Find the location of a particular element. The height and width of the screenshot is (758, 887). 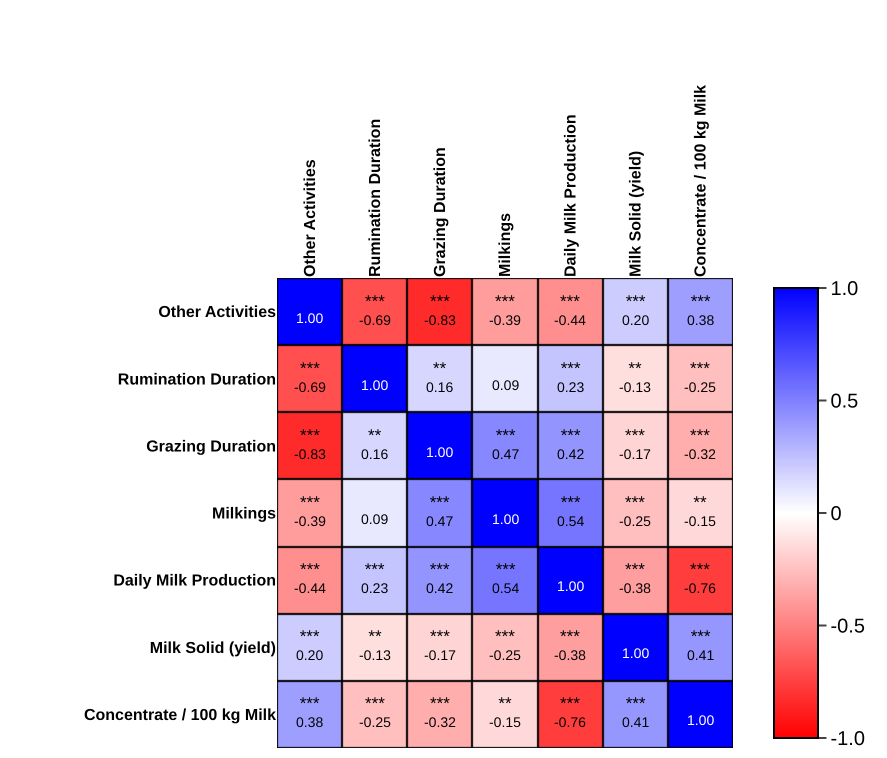

color-bar-label: -1.0 is located at coordinates (847, 739).